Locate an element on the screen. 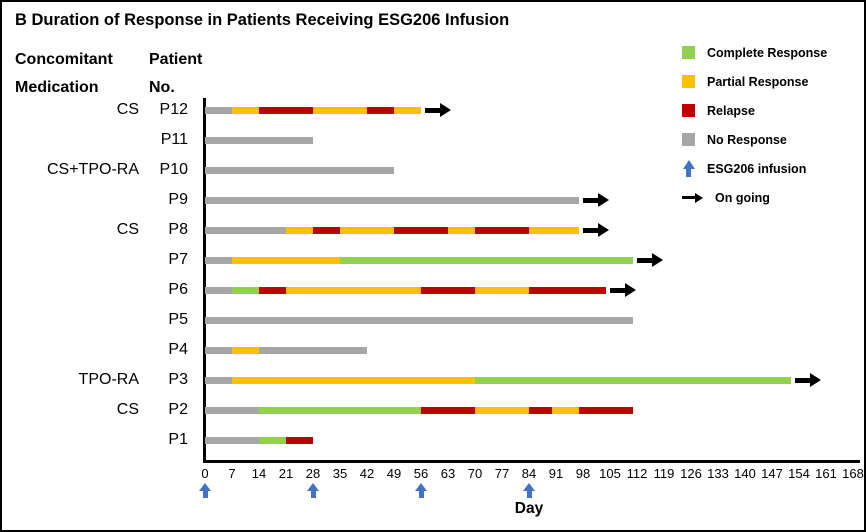 The image size is (866, 532). x-tick-label: 154 is located at coordinates (799, 473).